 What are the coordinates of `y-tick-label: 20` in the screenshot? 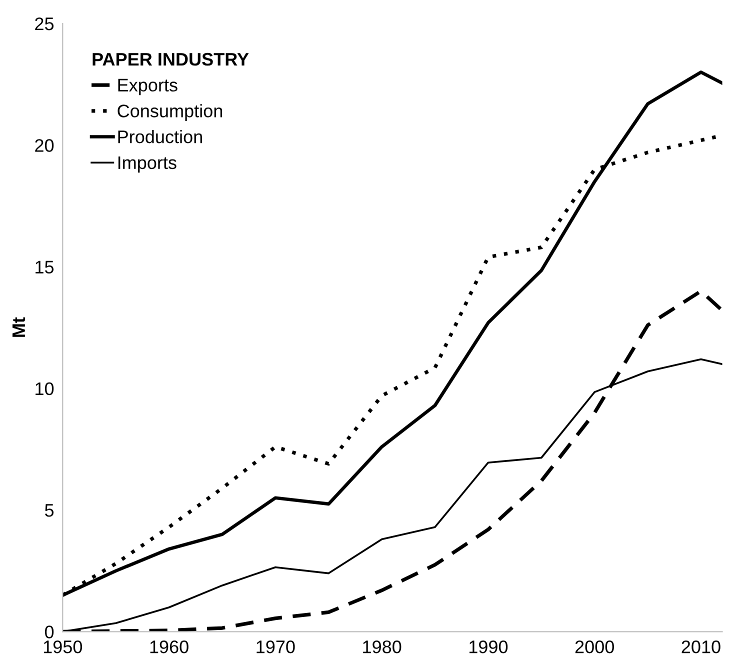 It's located at (44, 145).